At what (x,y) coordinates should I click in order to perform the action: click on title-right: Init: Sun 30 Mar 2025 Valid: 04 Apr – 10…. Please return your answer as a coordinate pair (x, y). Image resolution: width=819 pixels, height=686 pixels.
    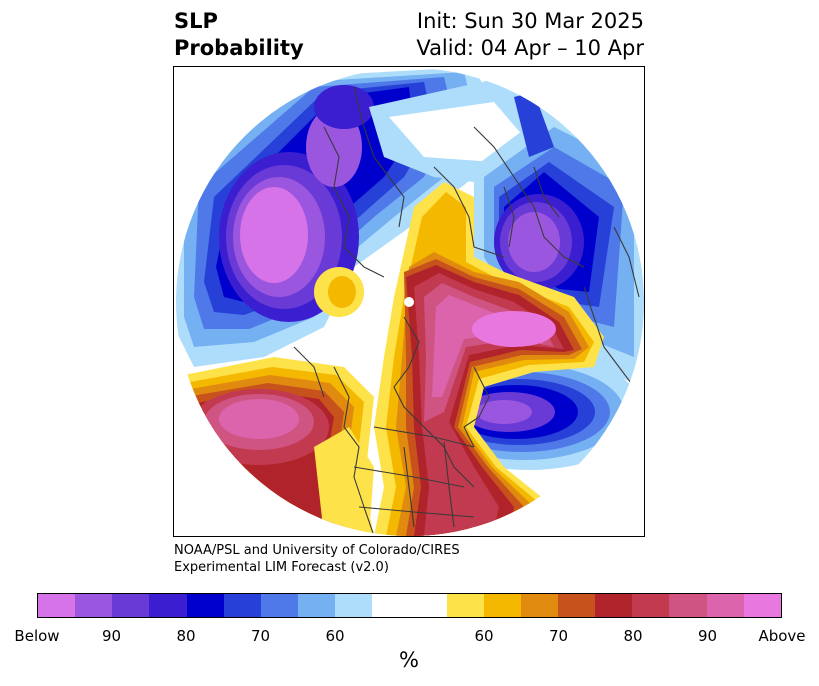
    Looking at the image, I should click on (530, 35).